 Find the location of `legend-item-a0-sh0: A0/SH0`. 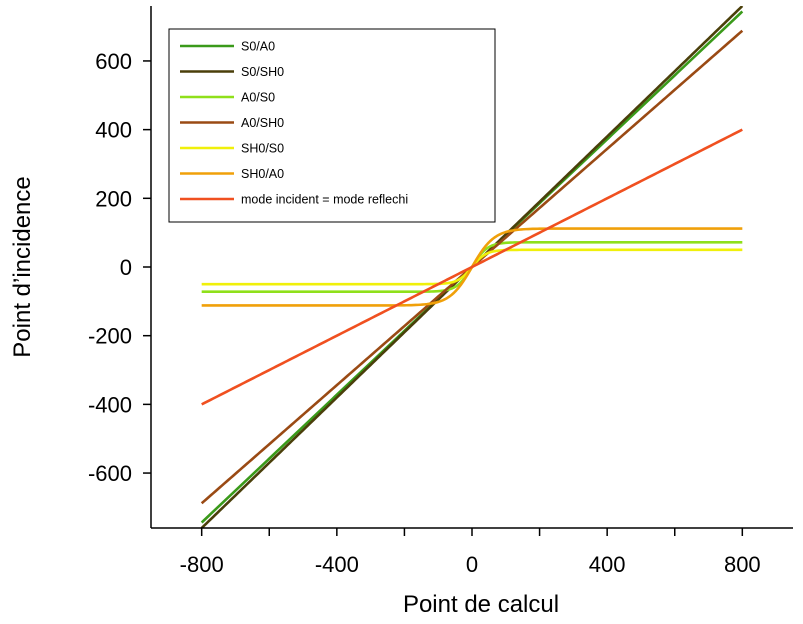

legend-item-a0-sh0: A0/SH0 is located at coordinates (232, 123).